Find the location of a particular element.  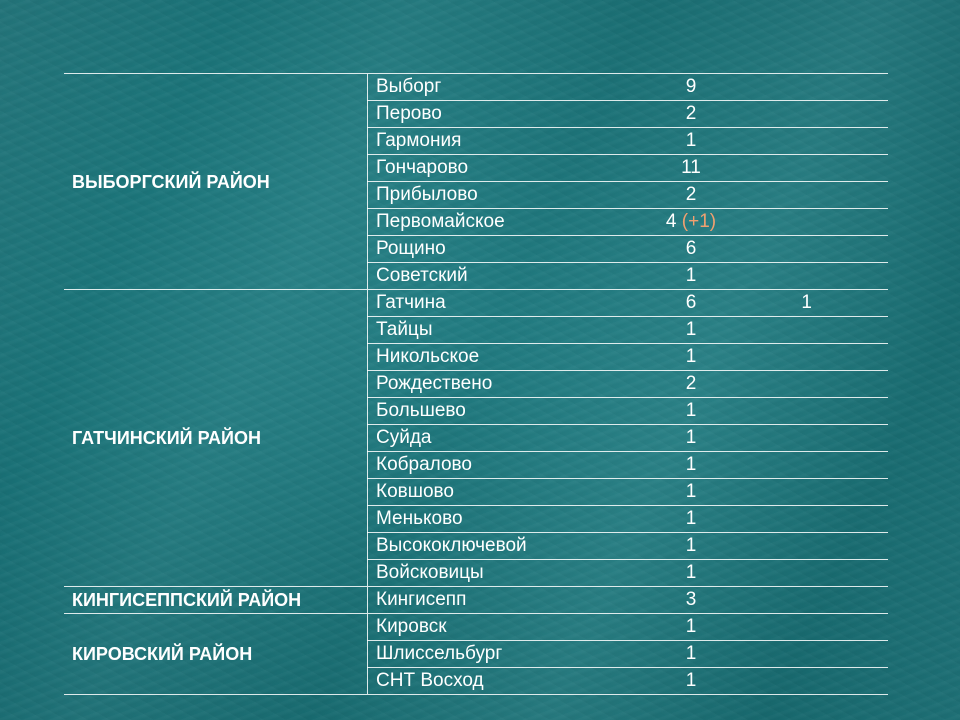

town-name: Ковшово is located at coordinates (506, 492).